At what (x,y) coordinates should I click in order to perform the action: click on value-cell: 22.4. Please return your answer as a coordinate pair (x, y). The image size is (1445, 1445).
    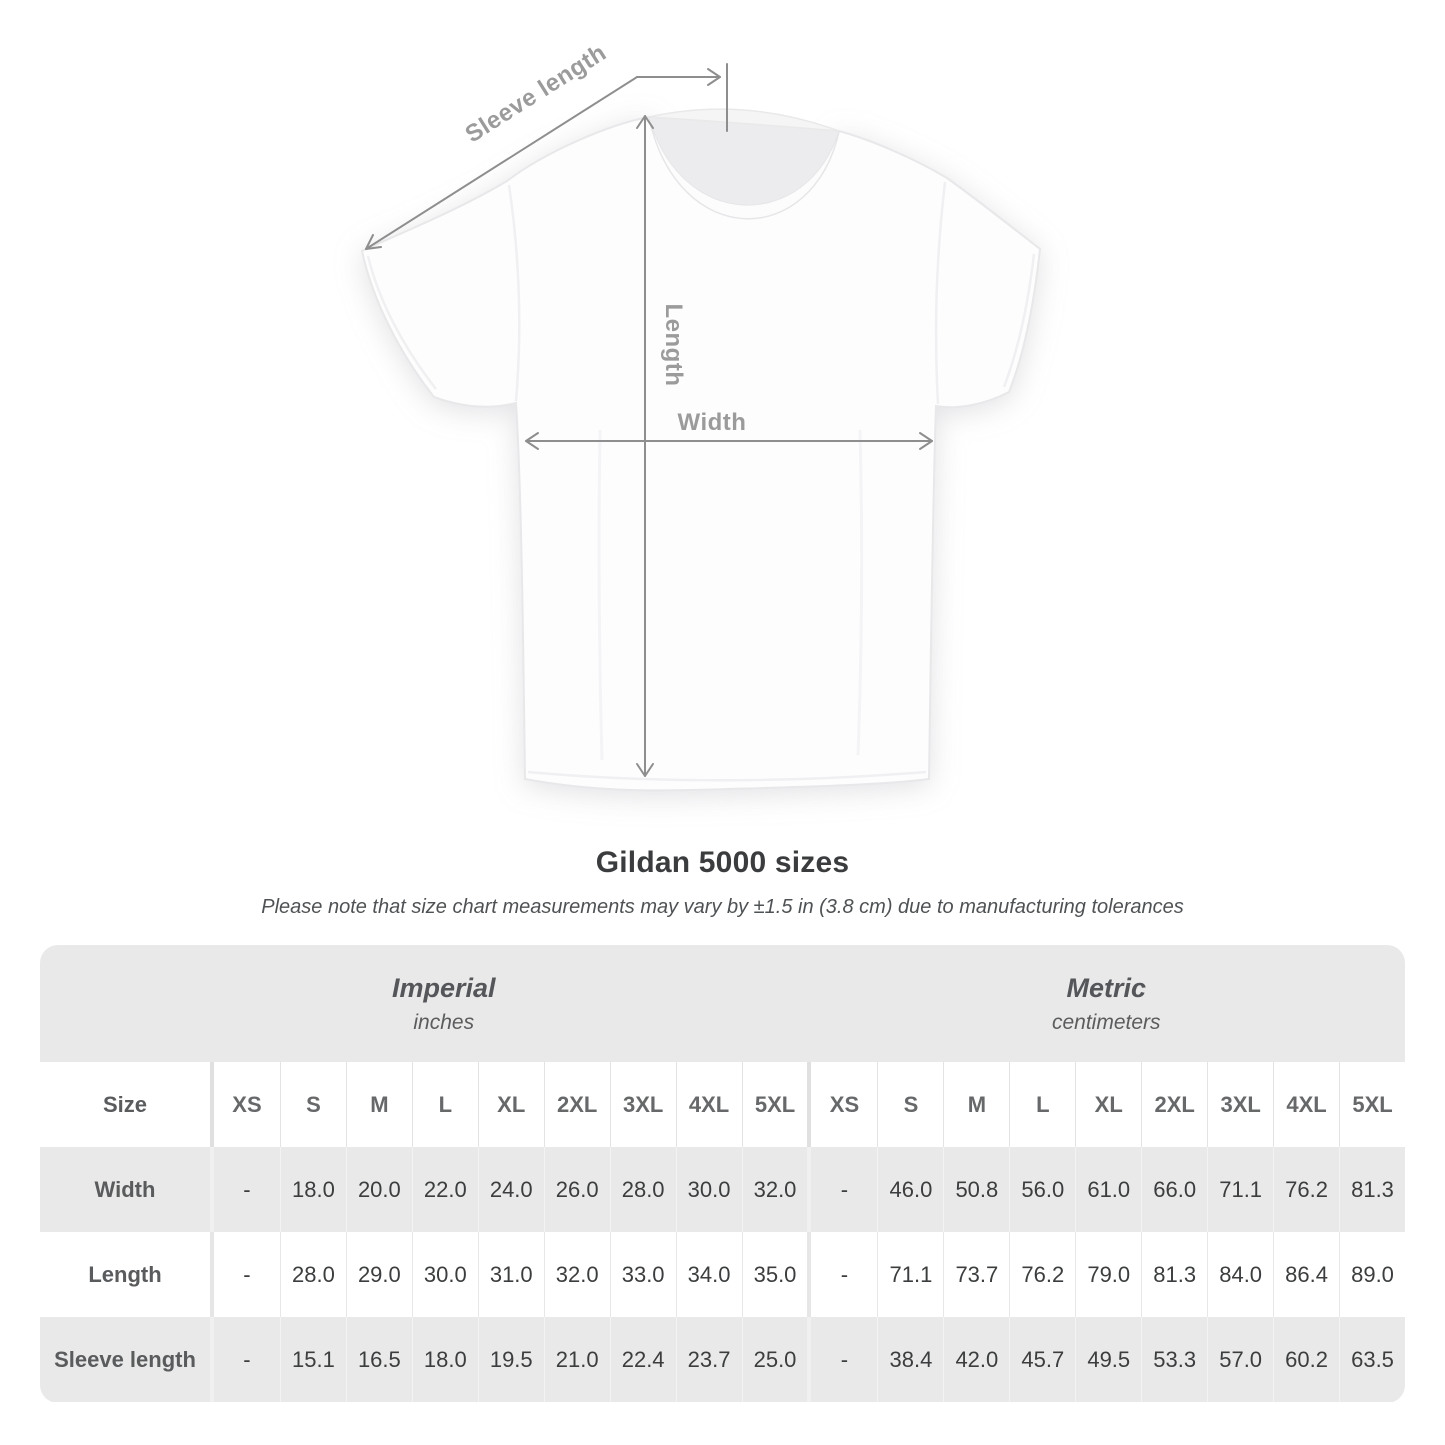
    Looking at the image, I should click on (642, 1359).